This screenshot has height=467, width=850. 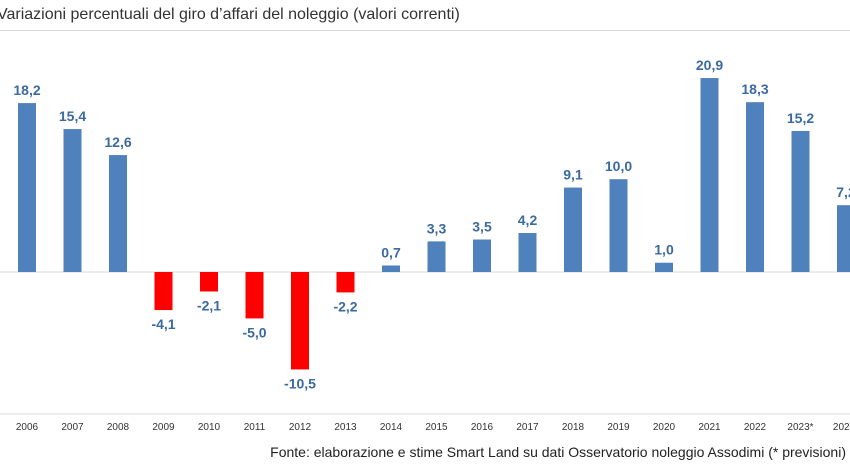 What do you see at coordinates (527, 252) in the screenshot?
I see `bar-2017` at bounding box center [527, 252].